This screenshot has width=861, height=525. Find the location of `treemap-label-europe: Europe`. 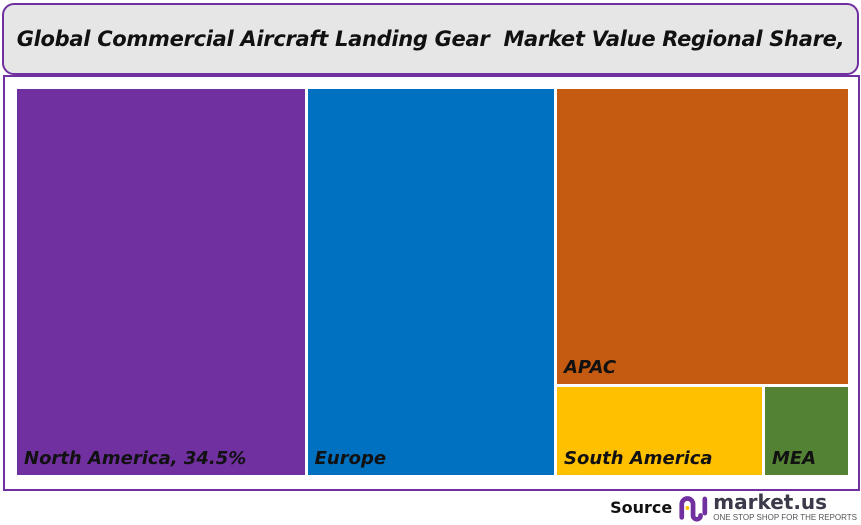

treemap-label-europe: Europe is located at coordinates (350, 458).